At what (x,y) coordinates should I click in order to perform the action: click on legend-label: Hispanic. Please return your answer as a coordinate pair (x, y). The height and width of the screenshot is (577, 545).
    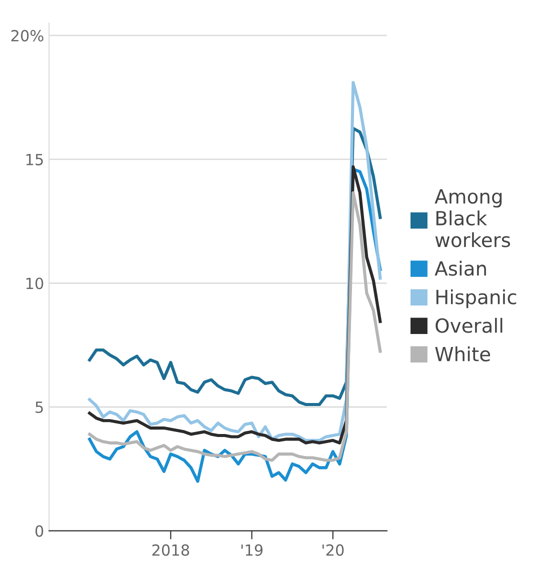
    Looking at the image, I should click on (476, 298).